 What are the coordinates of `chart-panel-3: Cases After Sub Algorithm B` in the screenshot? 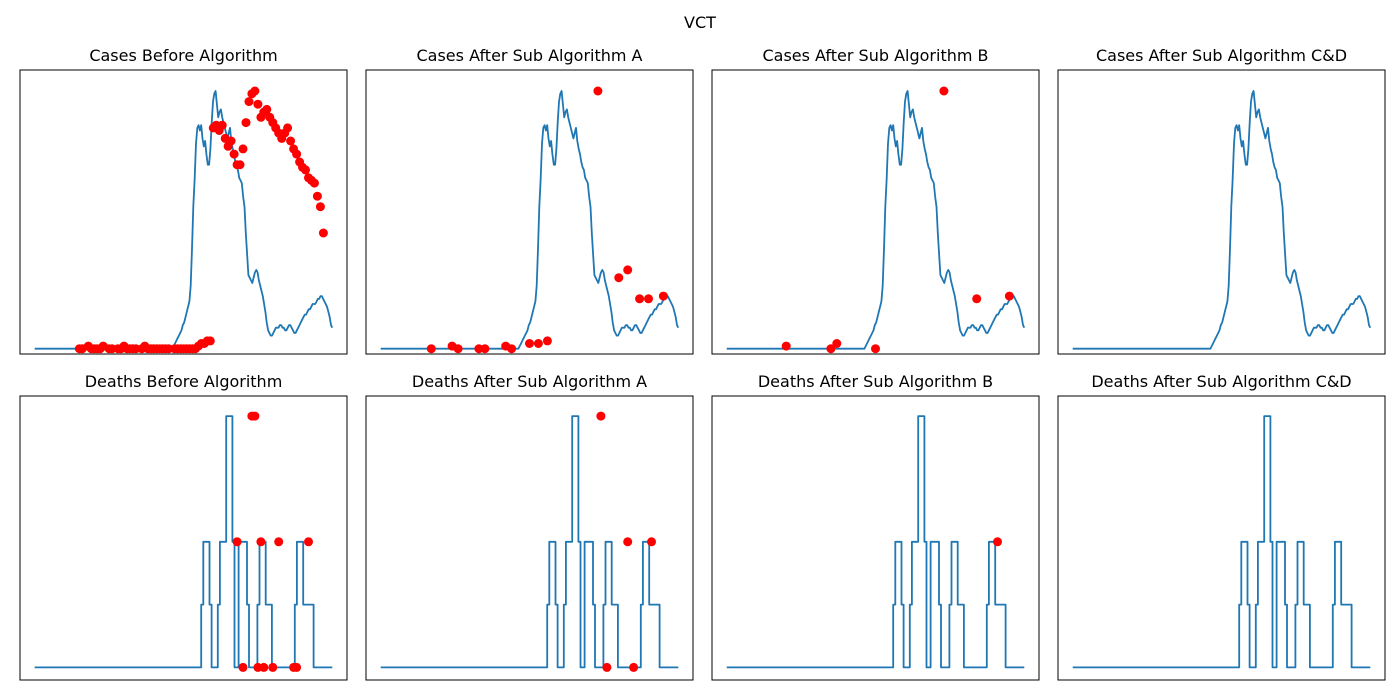 It's located at (875, 200).